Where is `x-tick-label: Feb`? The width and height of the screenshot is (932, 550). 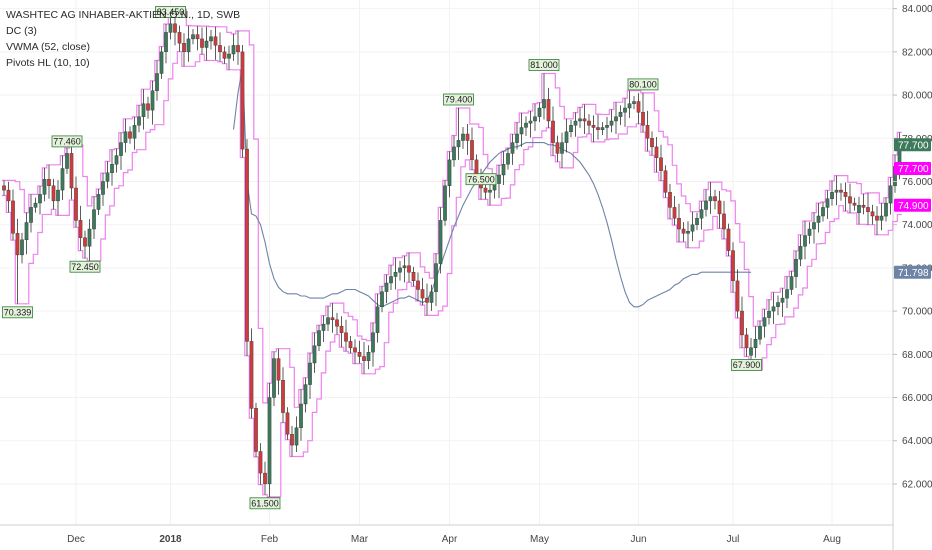
x-tick-label: Feb is located at coordinates (270, 539).